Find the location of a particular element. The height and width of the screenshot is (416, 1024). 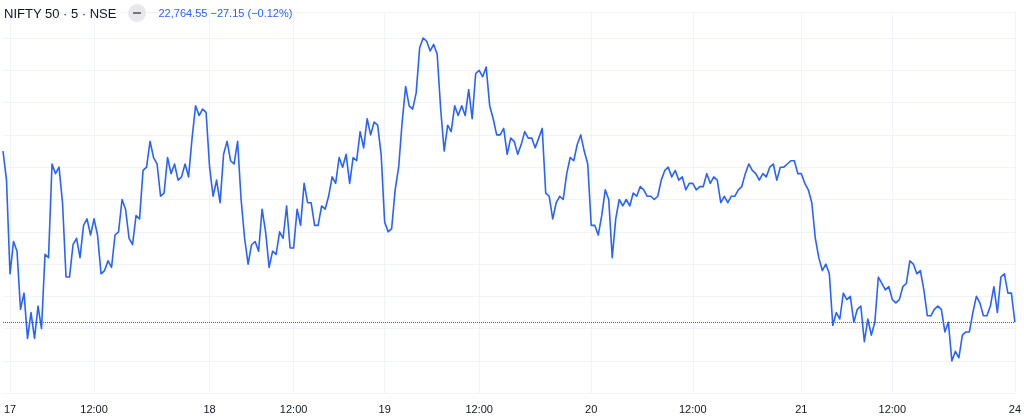

x-tick-label: 17 is located at coordinates (10, 408).